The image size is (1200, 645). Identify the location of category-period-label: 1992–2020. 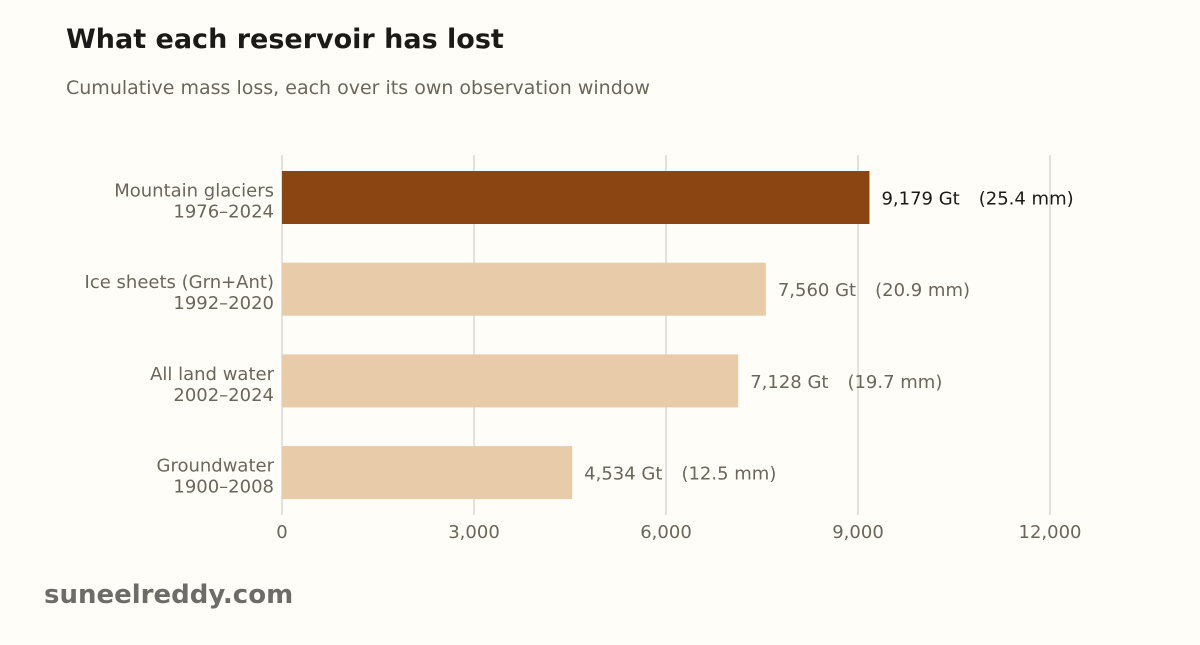
(223, 303).